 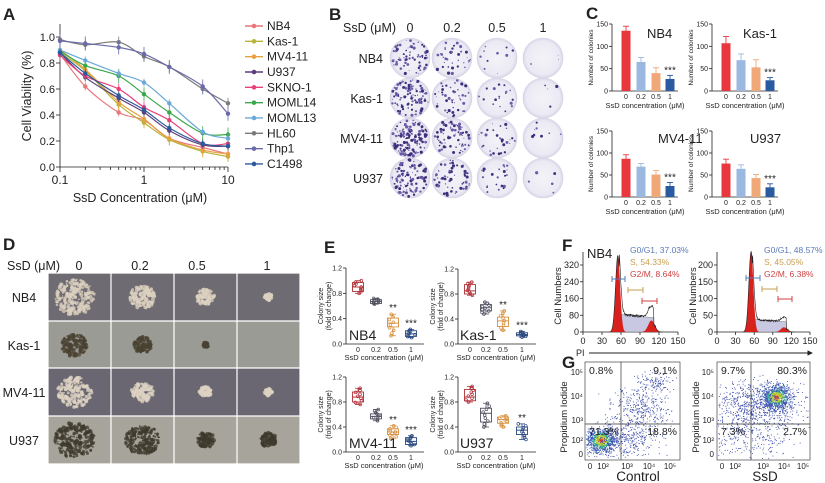 What do you see at coordinates (9, 14) in the screenshot?
I see `panel-label-a: A` at bounding box center [9, 14].